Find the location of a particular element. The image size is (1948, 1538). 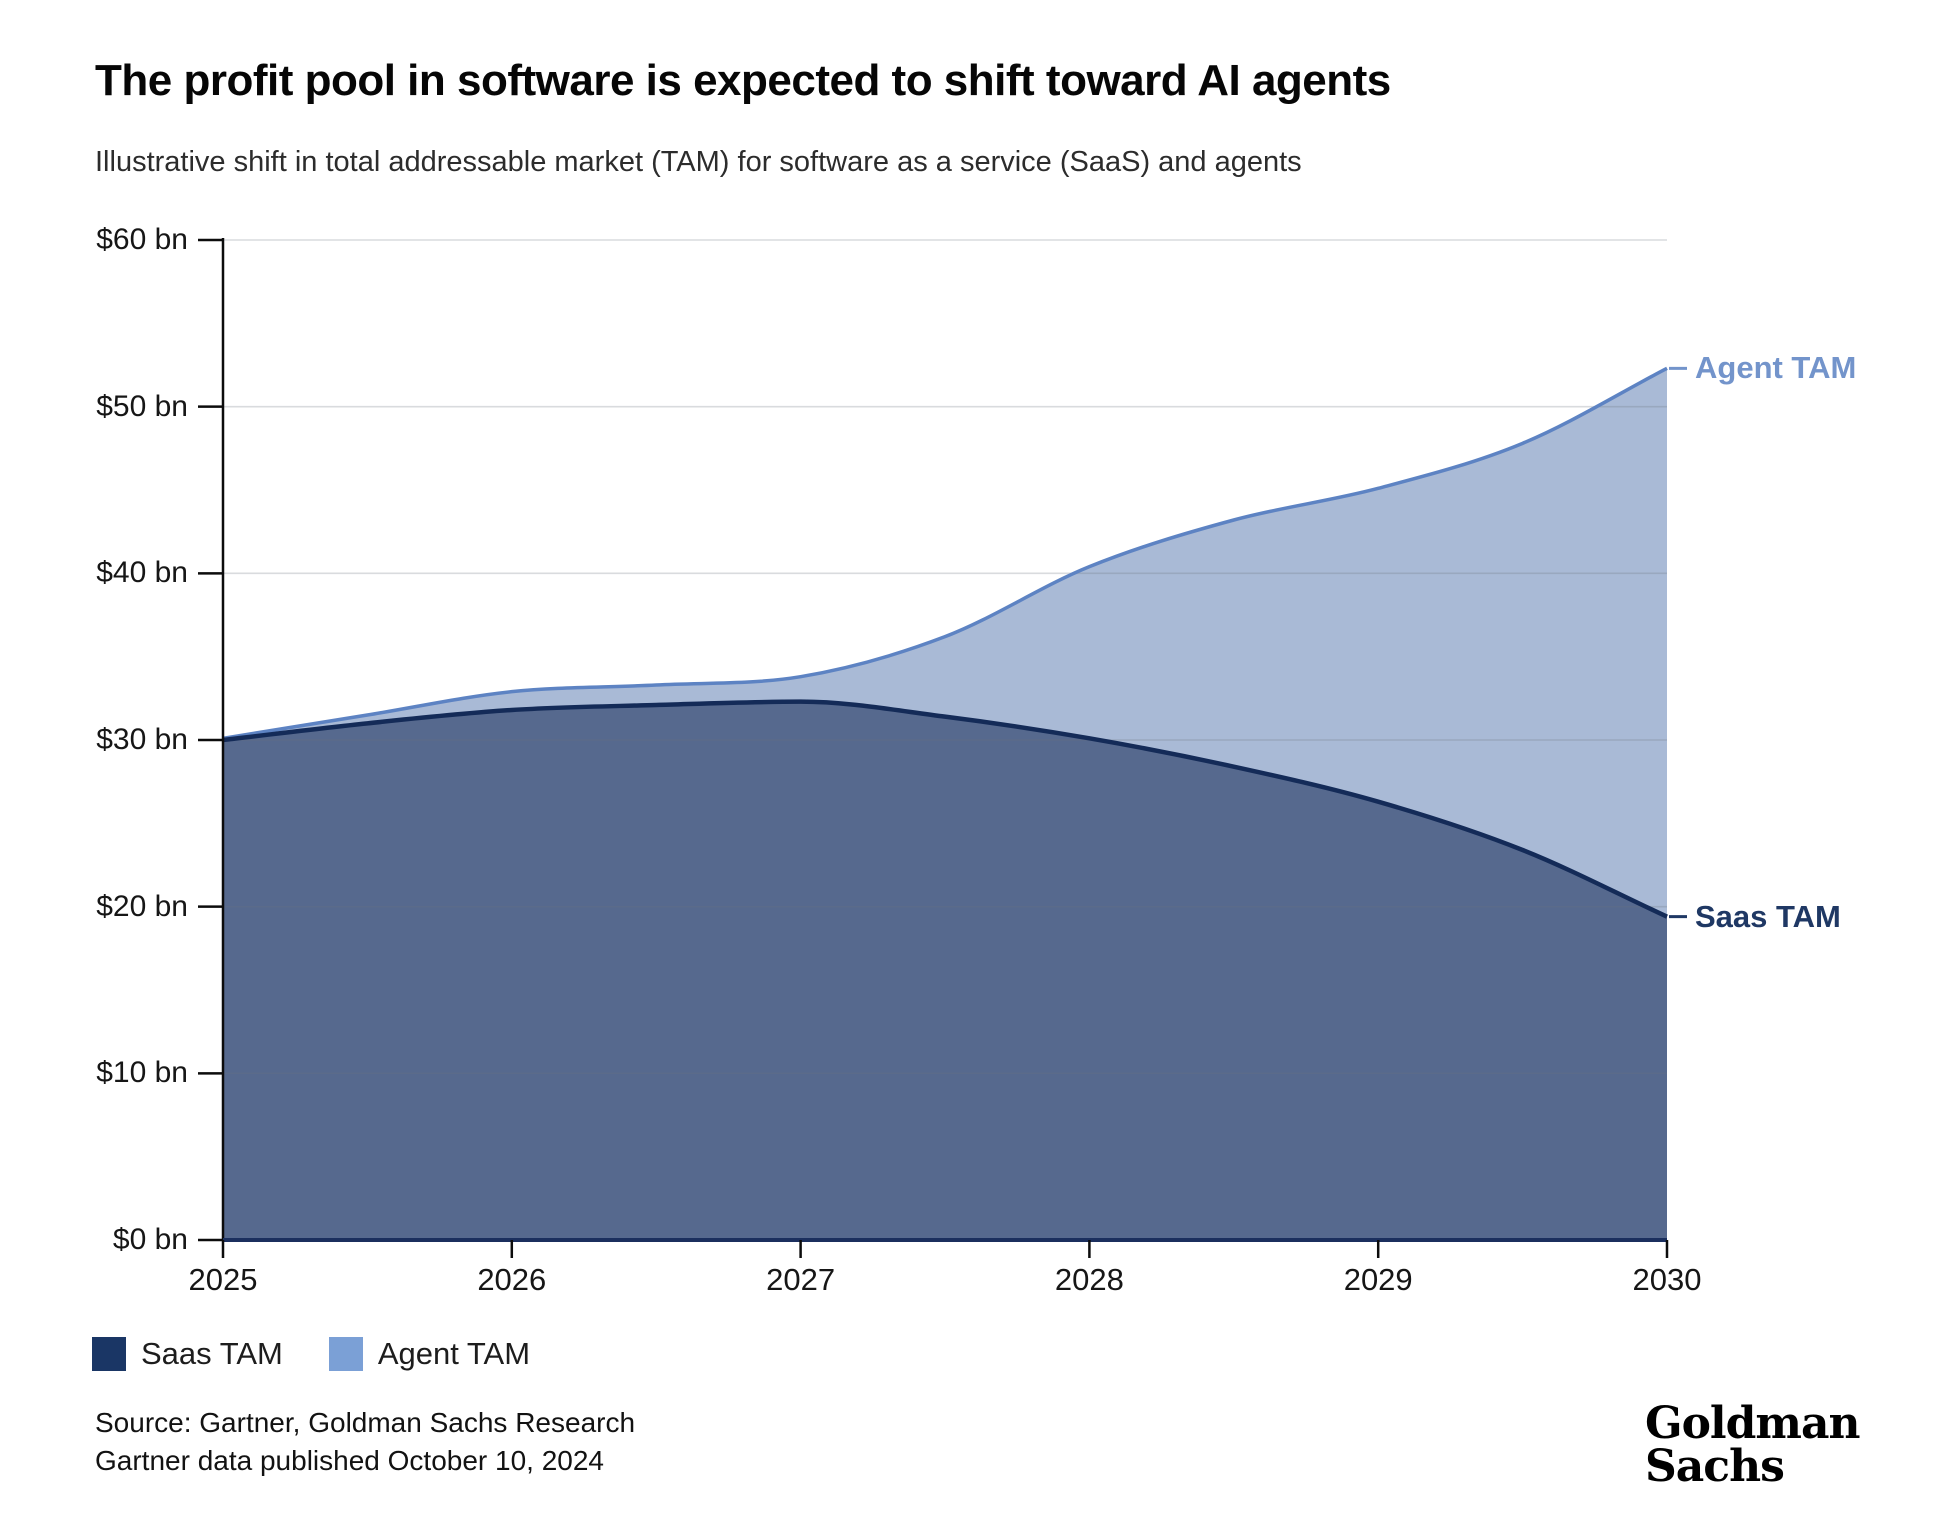

annotation-saas-tam: Saas TAM is located at coordinates (1768, 916).